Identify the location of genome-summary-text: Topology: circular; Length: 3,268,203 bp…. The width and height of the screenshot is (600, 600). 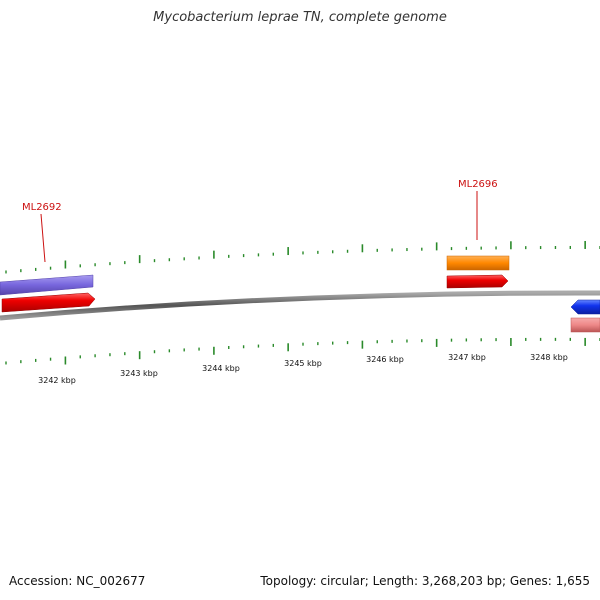
(425, 581).